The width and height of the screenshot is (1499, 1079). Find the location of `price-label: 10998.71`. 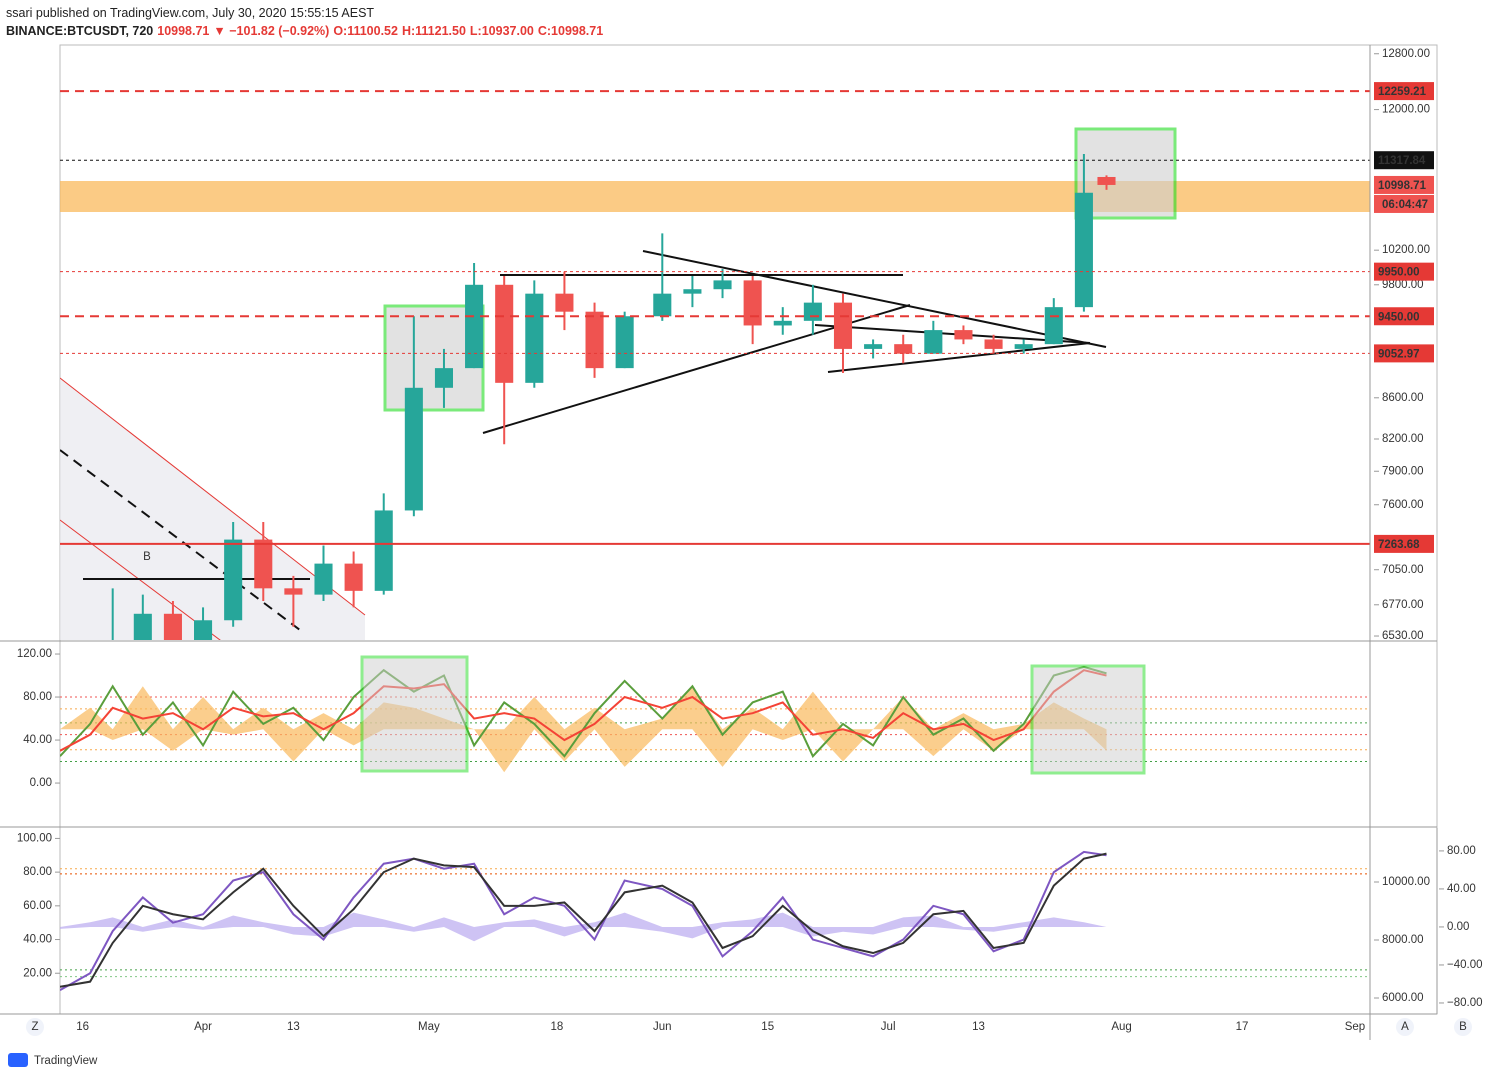

price-label: 10998.71 is located at coordinates (1402, 186).